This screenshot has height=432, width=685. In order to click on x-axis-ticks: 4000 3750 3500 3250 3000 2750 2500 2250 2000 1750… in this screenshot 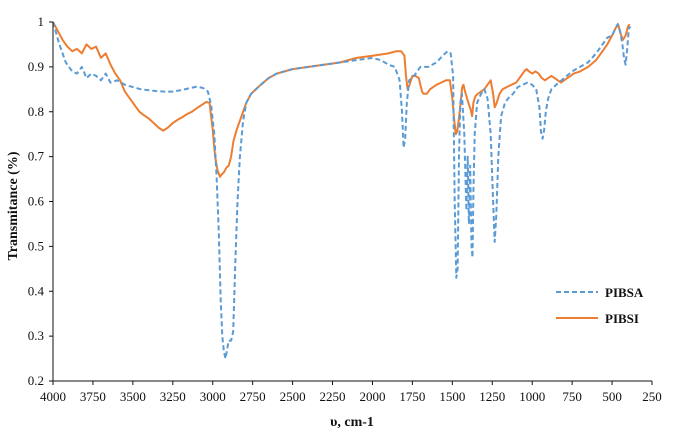, I will do `click(351, 392)`.